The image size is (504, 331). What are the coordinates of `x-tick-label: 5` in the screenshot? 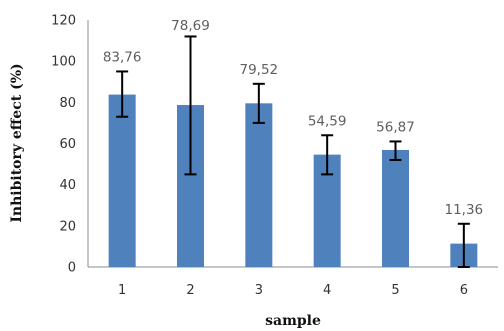 It's located at (395, 290).